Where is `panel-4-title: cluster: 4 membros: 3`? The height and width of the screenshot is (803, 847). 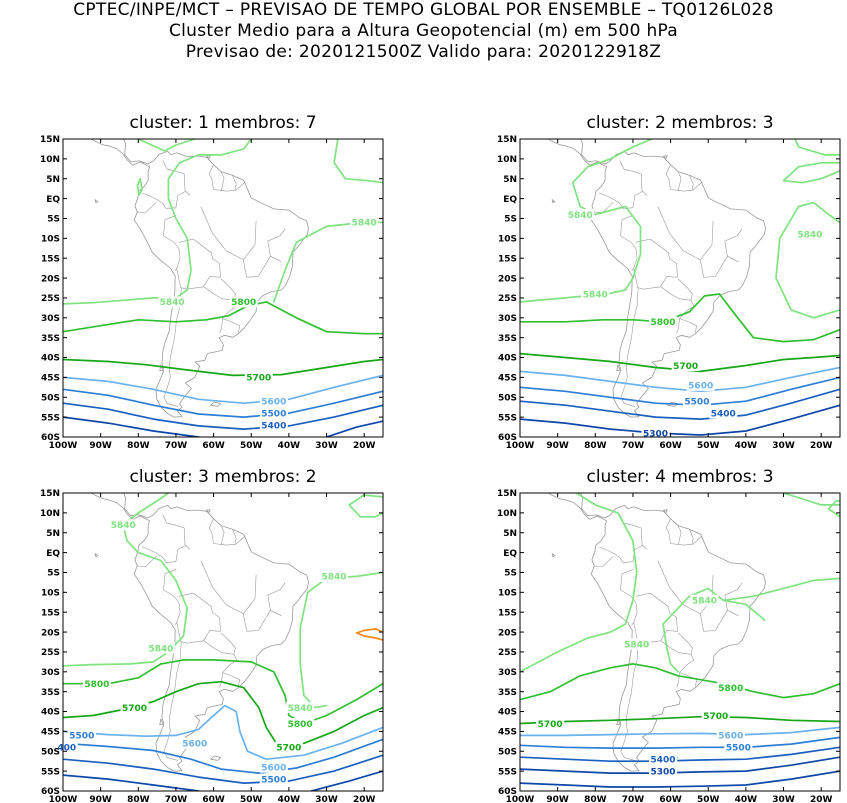 panel-4-title: cluster: 4 membros: 3 is located at coordinates (680, 477).